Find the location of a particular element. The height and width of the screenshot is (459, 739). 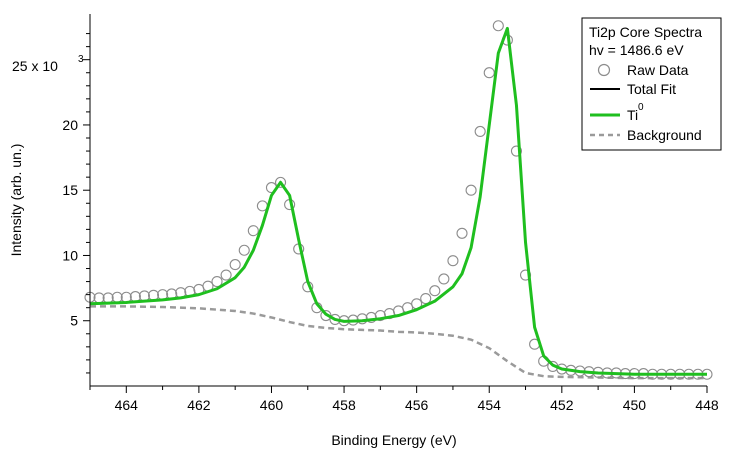

legend-raw-label: Raw Data is located at coordinates (658, 70).